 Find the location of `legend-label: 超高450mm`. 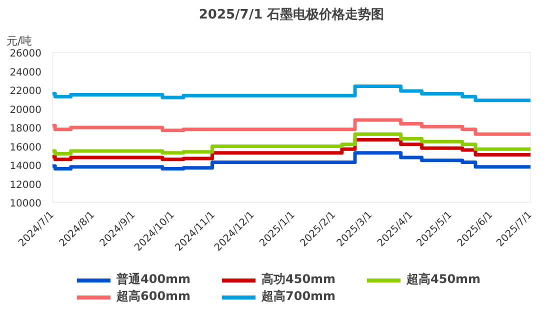

legend-label: 超高450mm is located at coordinates (444, 279).